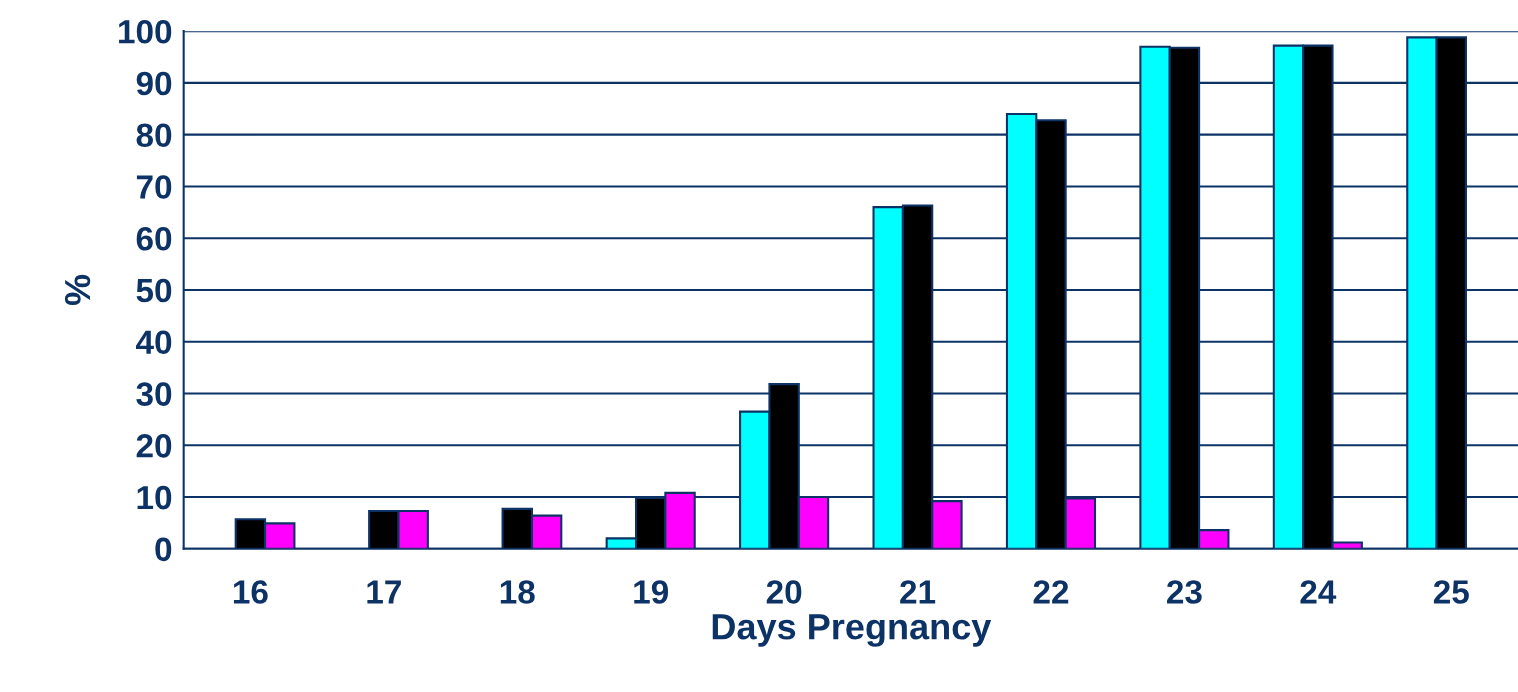  What do you see at coordinates (852, 630) in the screenshot?
I see `x-axis-title: Days Pregnancy` at bounding box center [852, 630].